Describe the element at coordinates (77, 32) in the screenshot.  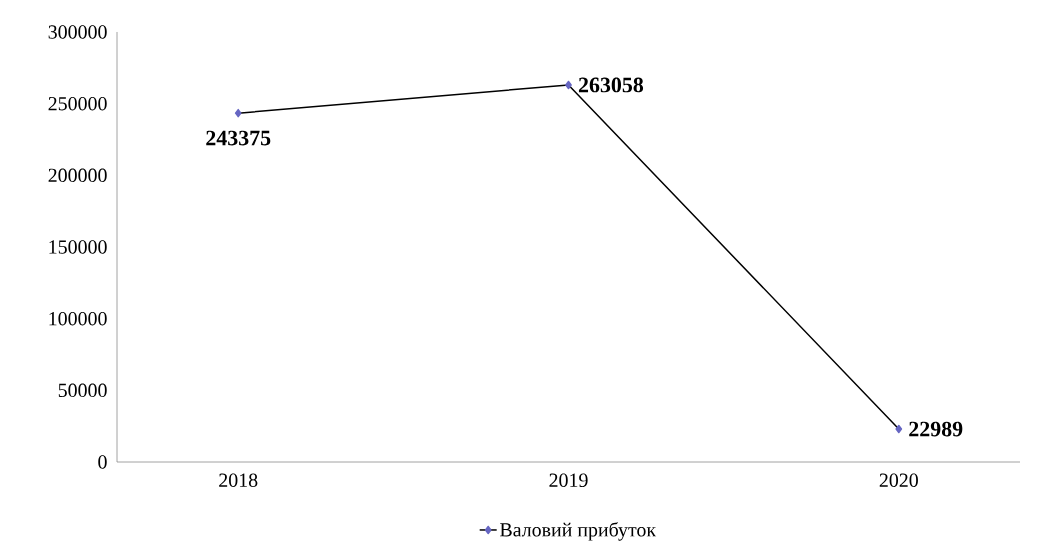
I see `y-tick-label: 300000` at that location.